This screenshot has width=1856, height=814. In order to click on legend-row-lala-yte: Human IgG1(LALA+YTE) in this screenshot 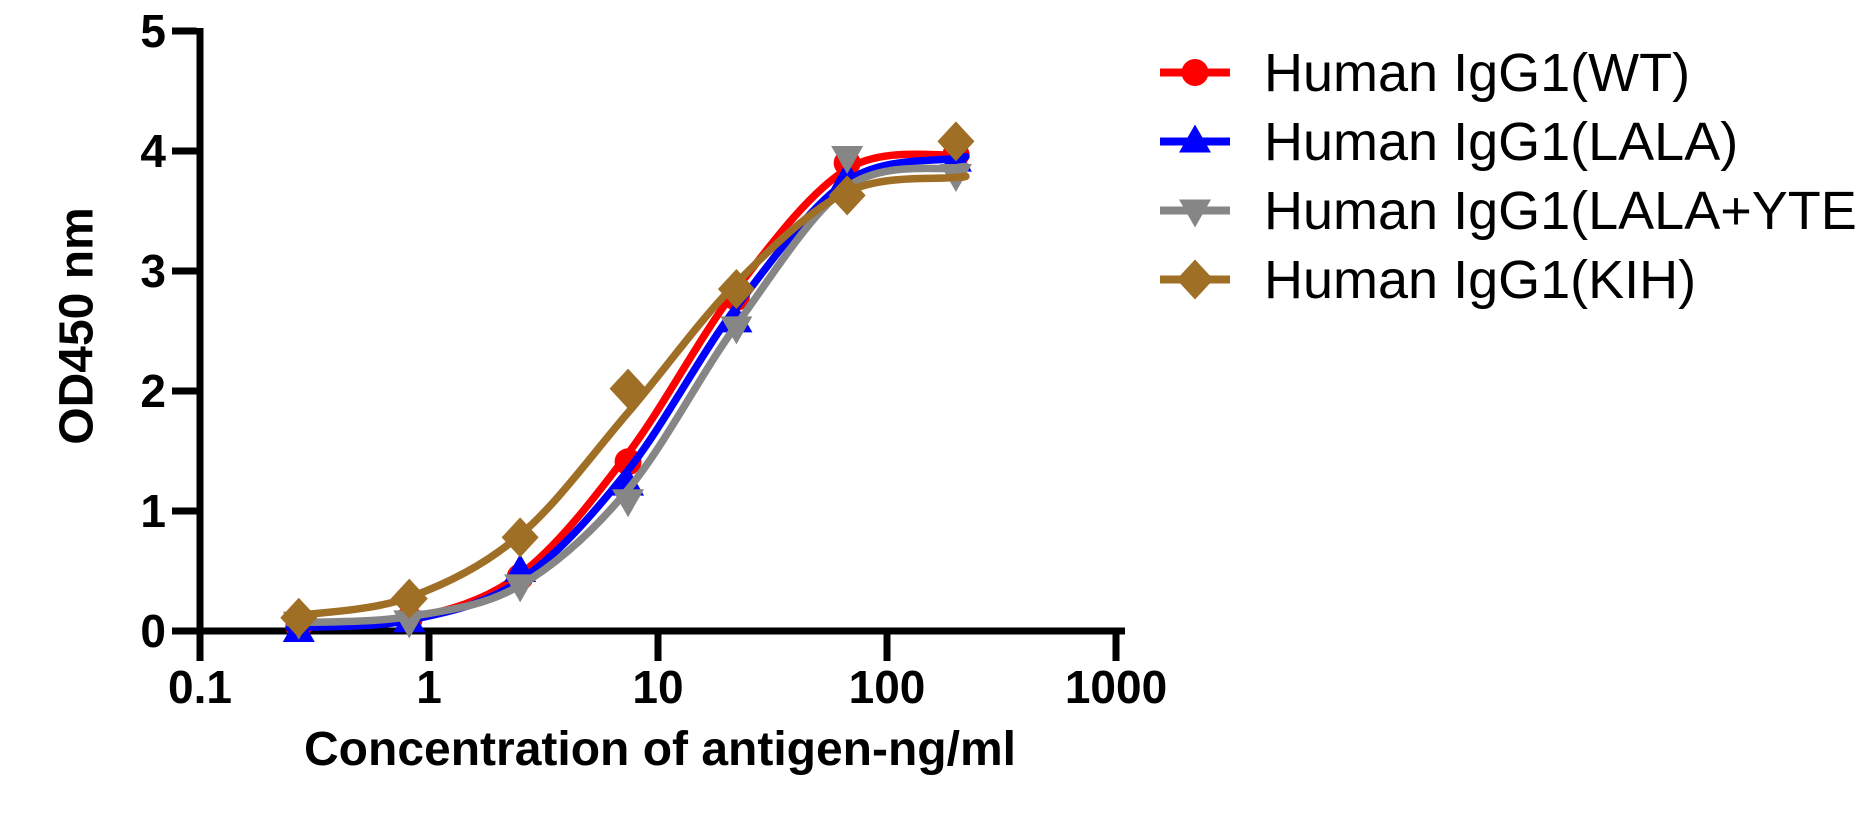, I will do `click(1507, 210)`.